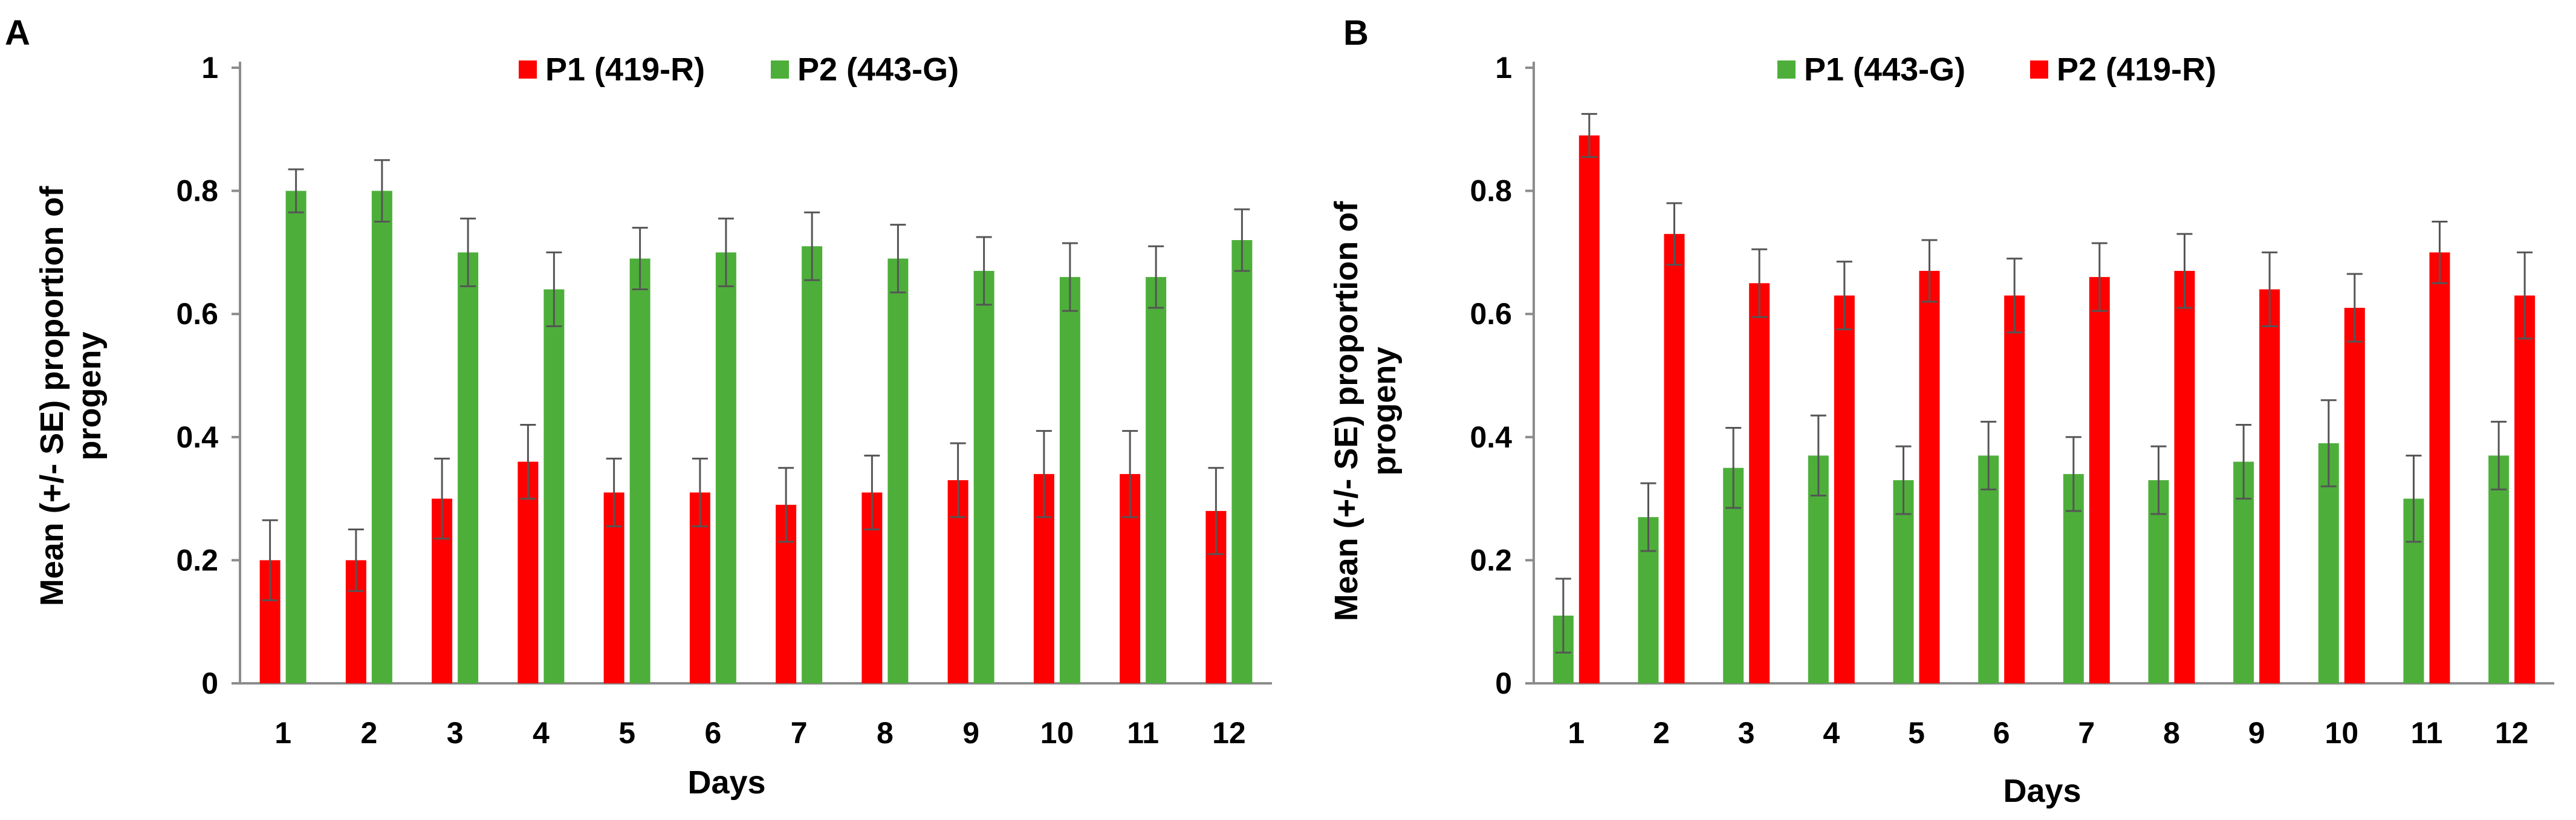 The image size is (2576, 820). I want to click on panel-a-x-tick-label: 4, so click(542, 733).